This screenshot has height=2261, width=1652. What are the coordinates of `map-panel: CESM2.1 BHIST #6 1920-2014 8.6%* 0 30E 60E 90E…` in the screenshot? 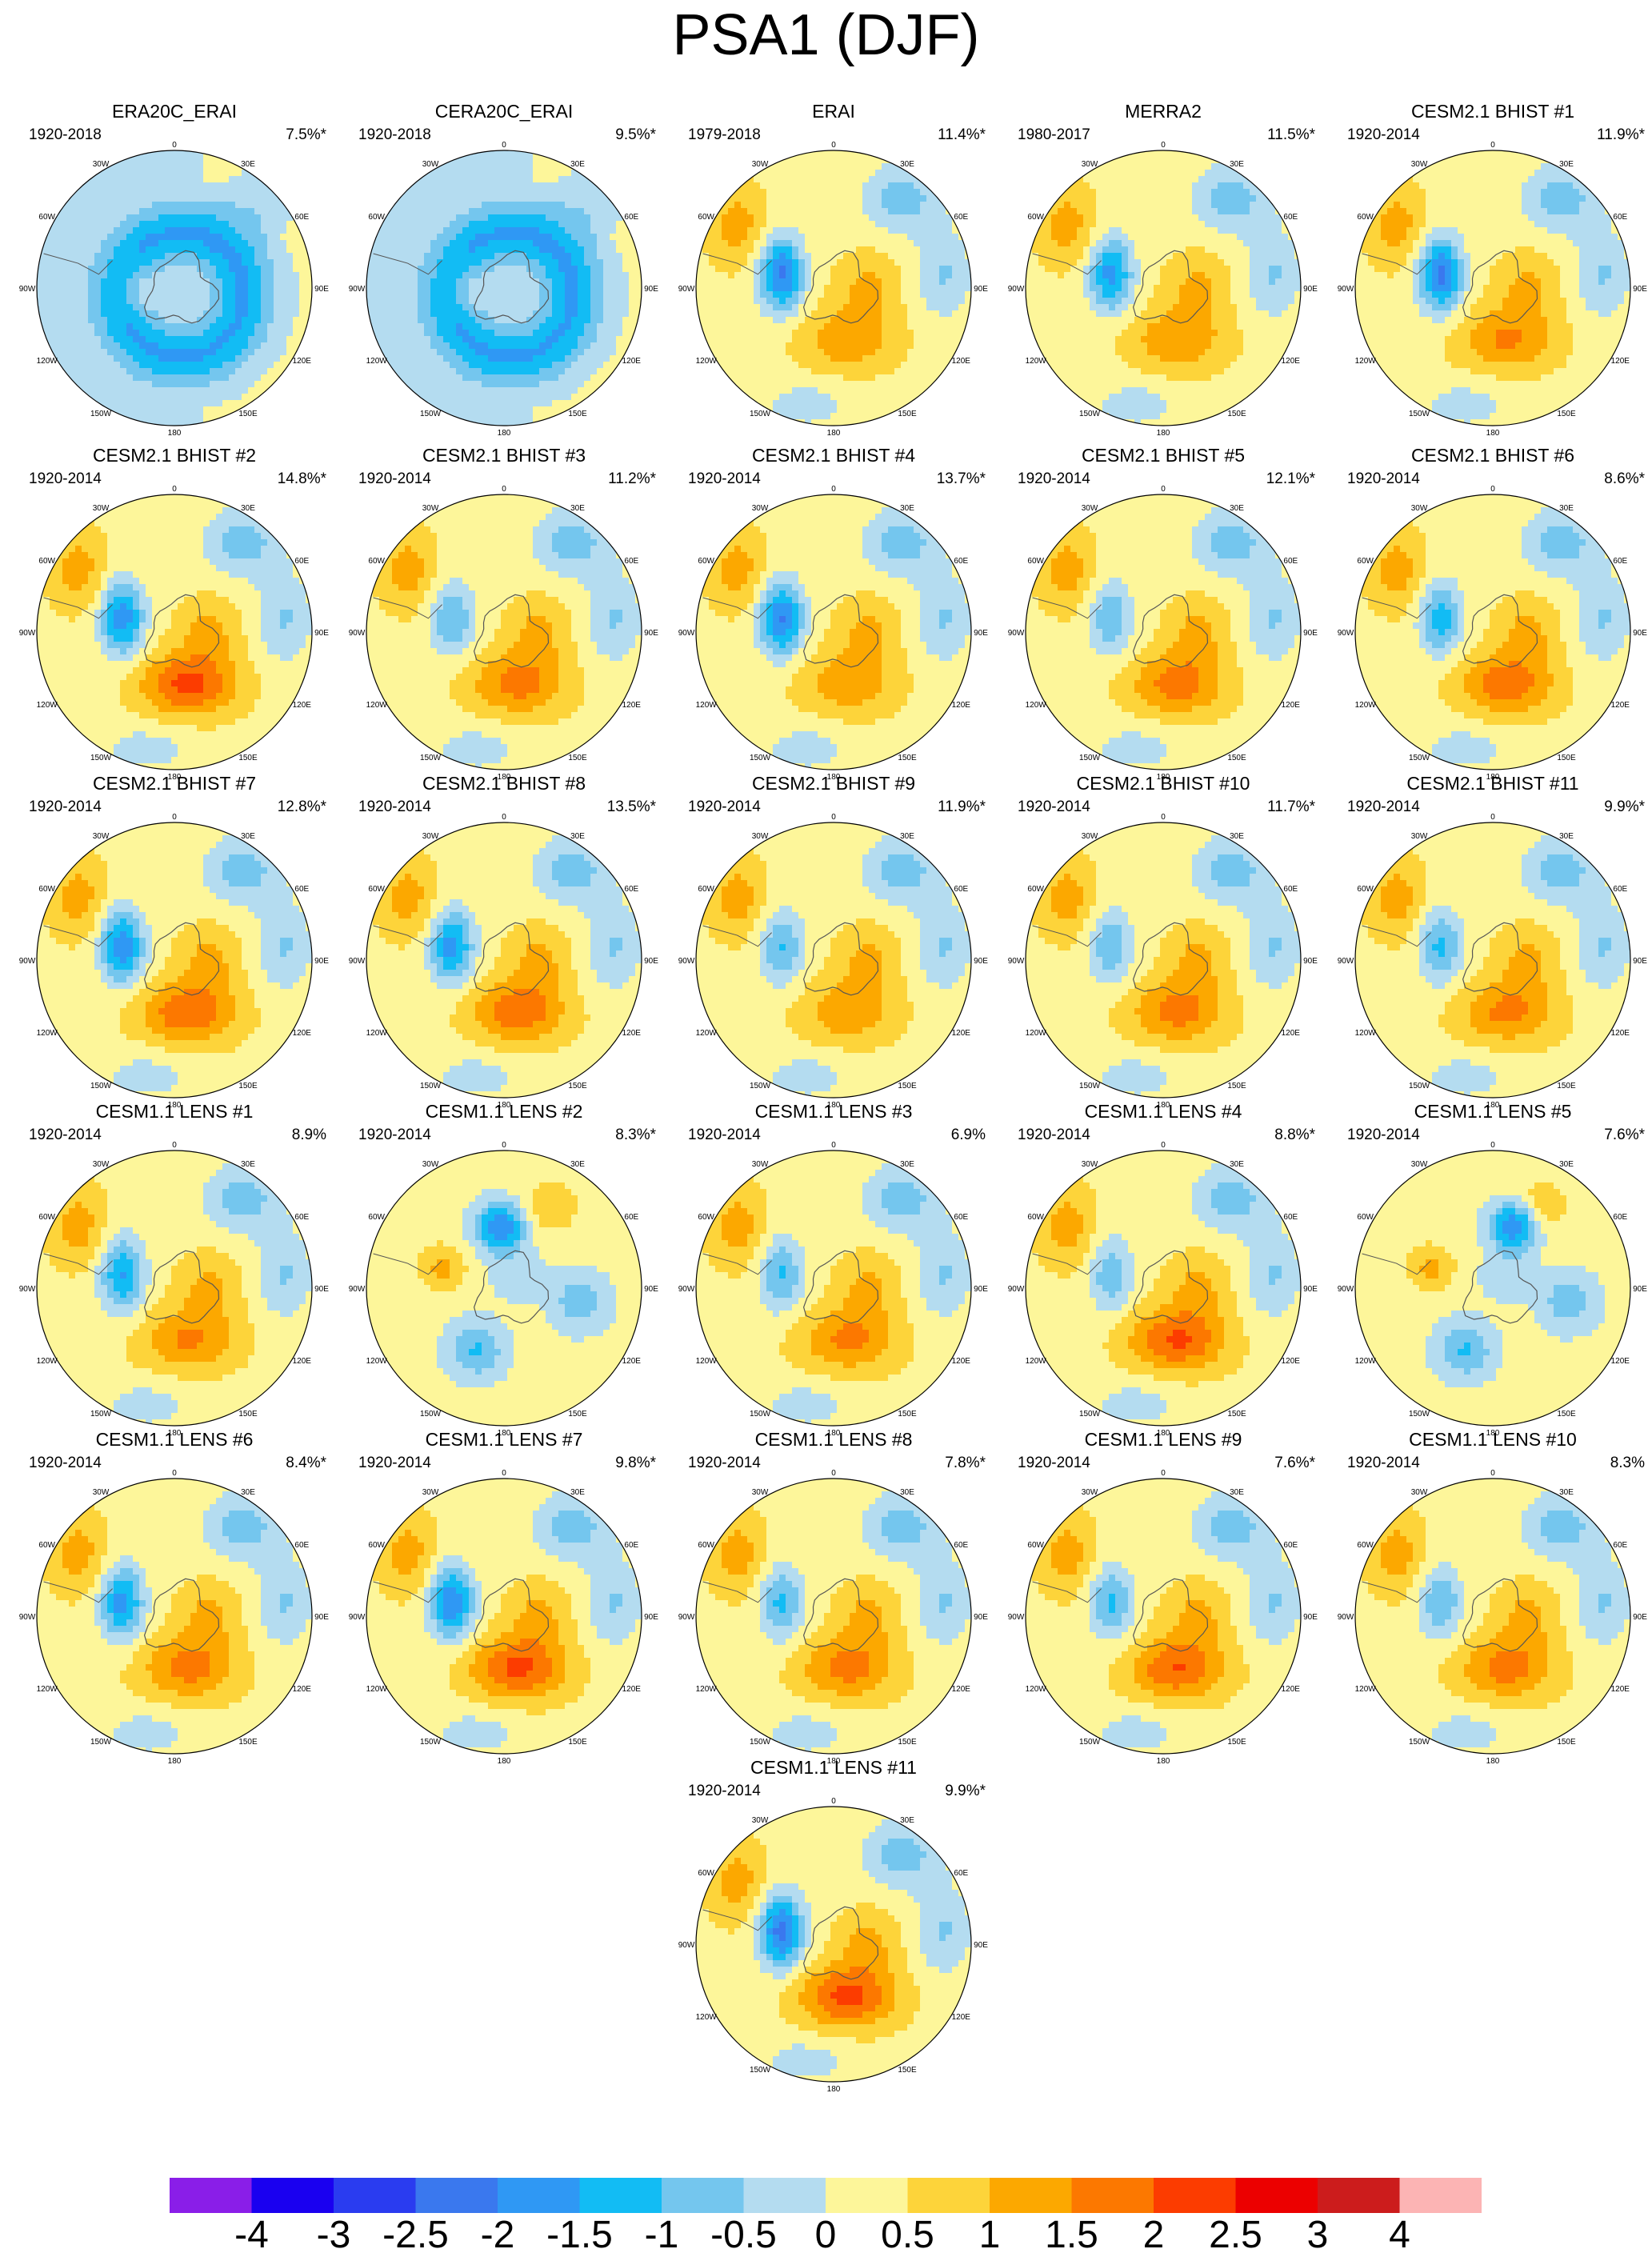 It's located at (1492, 614).